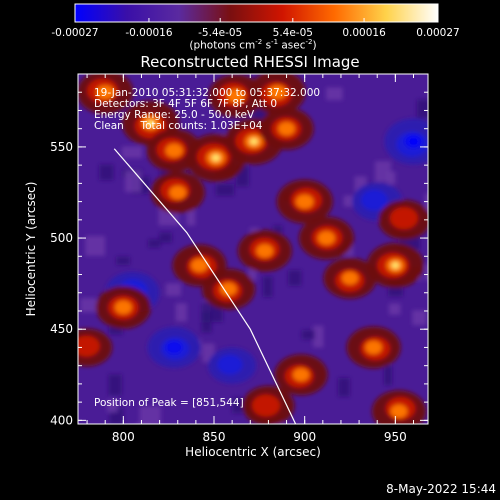  What do you see at coordinates (169, 403) in the screenshot?
I see `annotation-peak: Position of Peak = [851,544]` at bounding box center [169, 403].